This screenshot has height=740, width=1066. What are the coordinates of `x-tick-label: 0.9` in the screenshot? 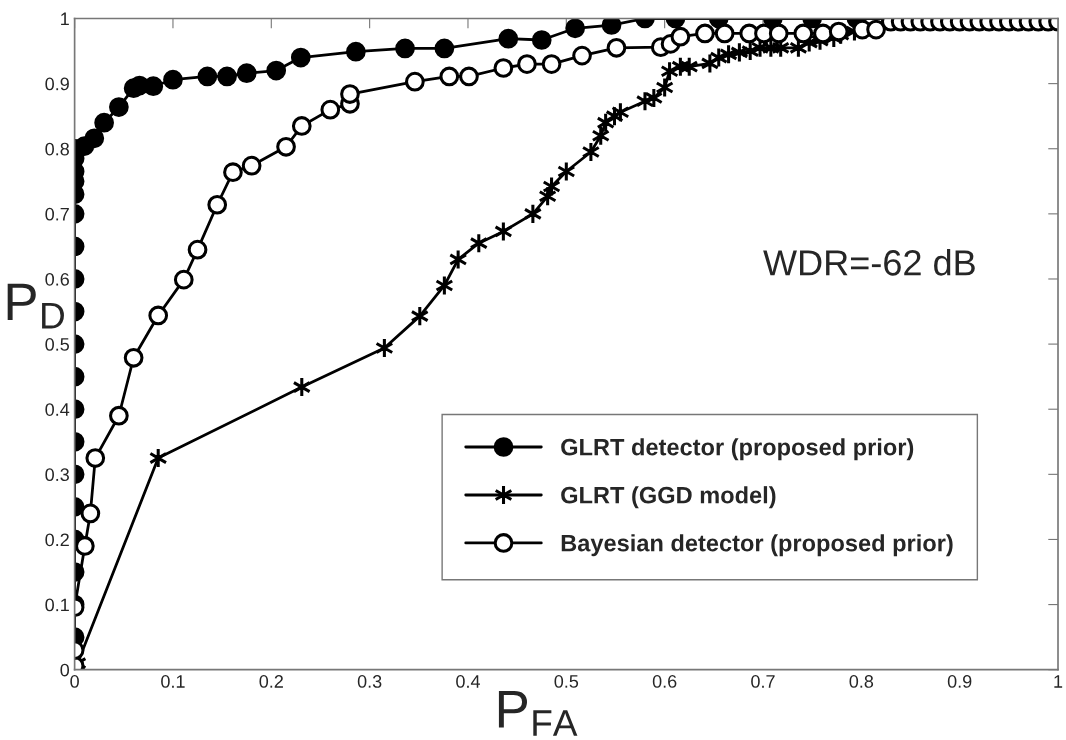 It's located at (959, 681).